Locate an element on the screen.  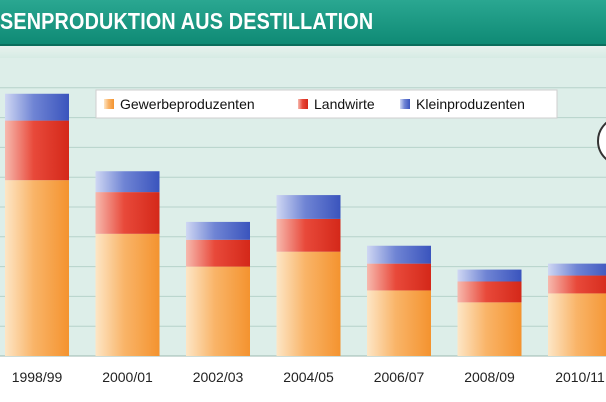
legend-swatch-kleinproduzenten is located at coordinates (405, 104).